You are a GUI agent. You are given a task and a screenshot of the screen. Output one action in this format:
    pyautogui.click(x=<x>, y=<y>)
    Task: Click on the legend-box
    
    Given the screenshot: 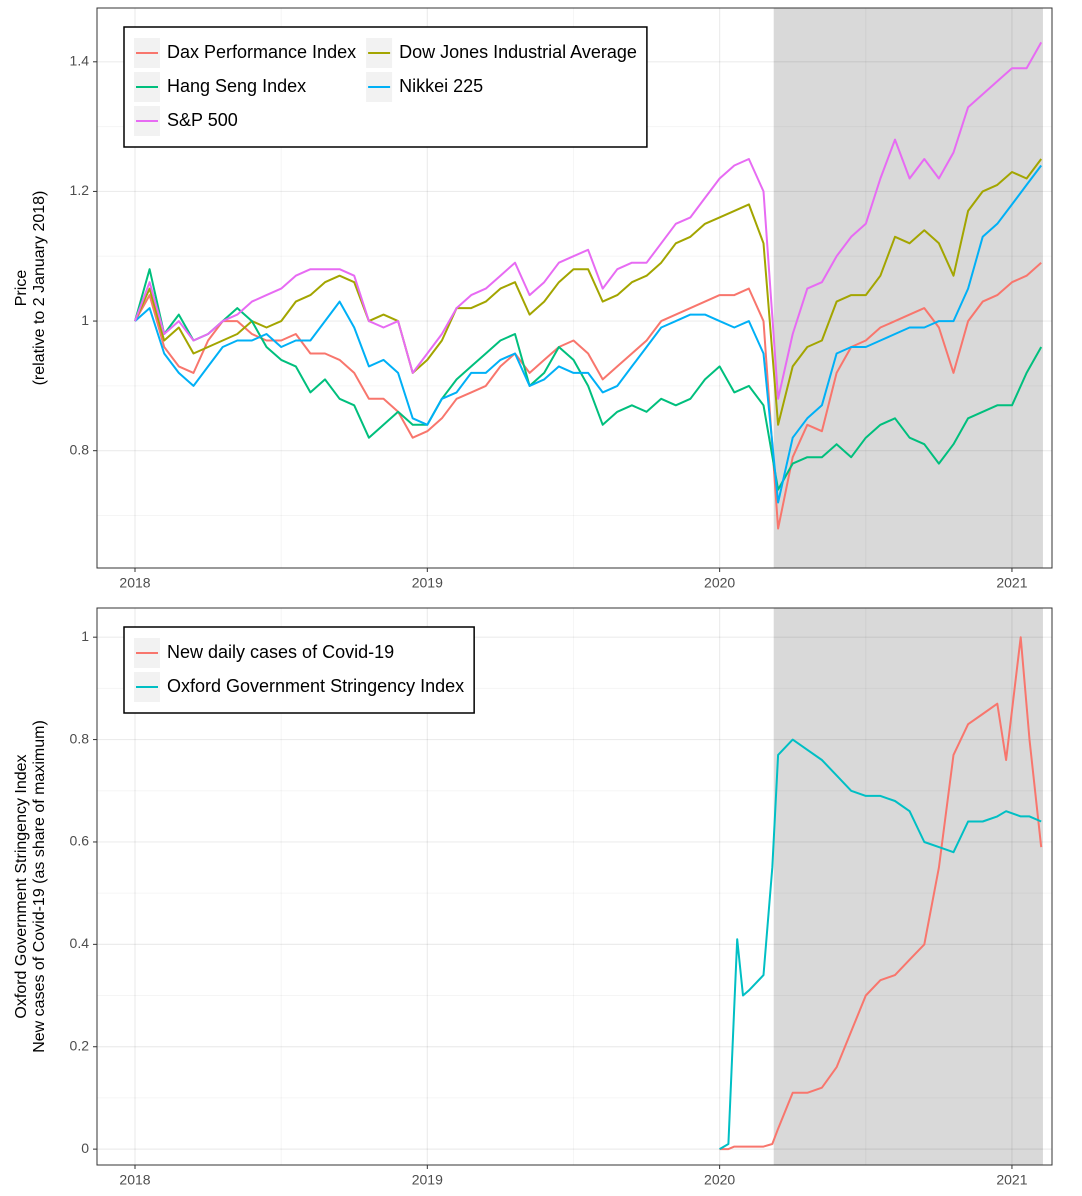 What is the action you would take?
    pyautogui.click(x=299, y=670)
    